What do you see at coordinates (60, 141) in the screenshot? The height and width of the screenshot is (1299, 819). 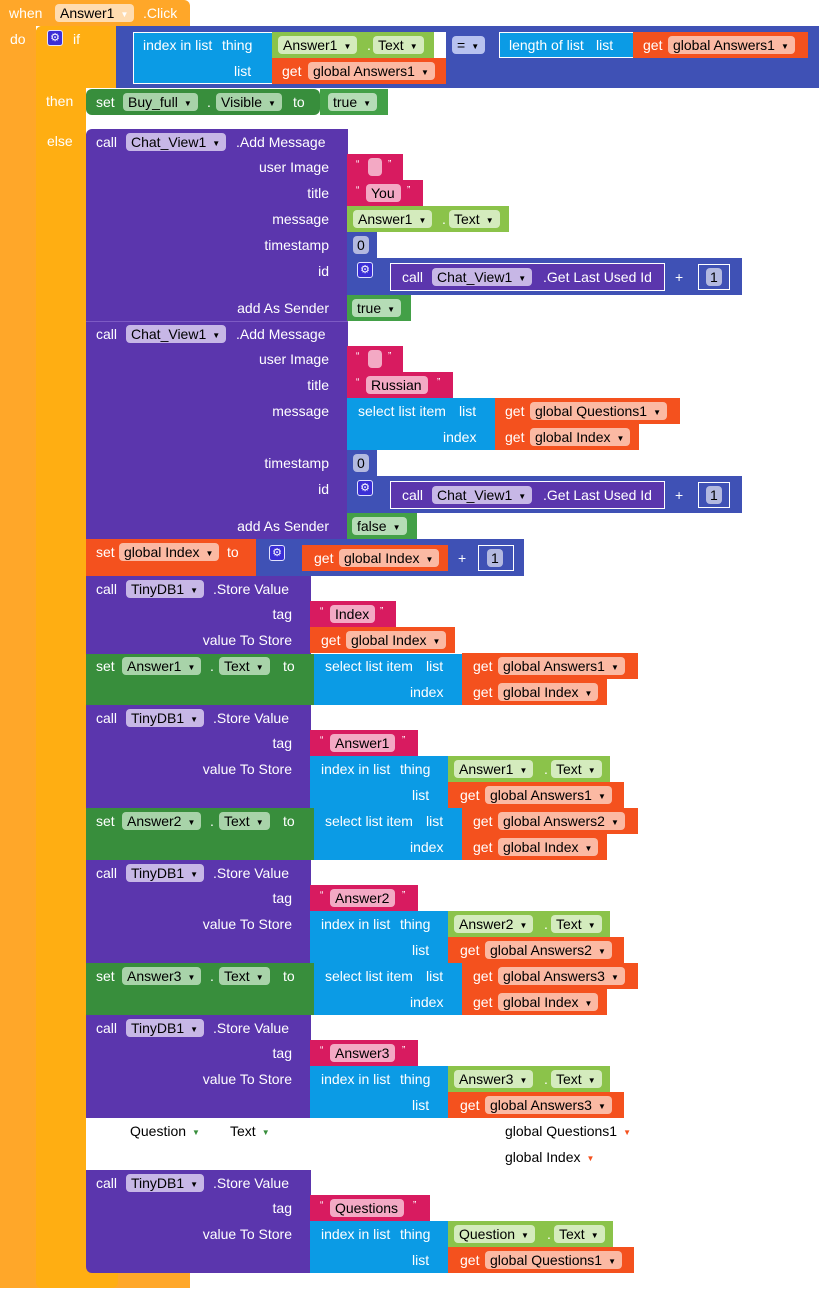 I see `else-label: else` at bounding box center [60, 141].